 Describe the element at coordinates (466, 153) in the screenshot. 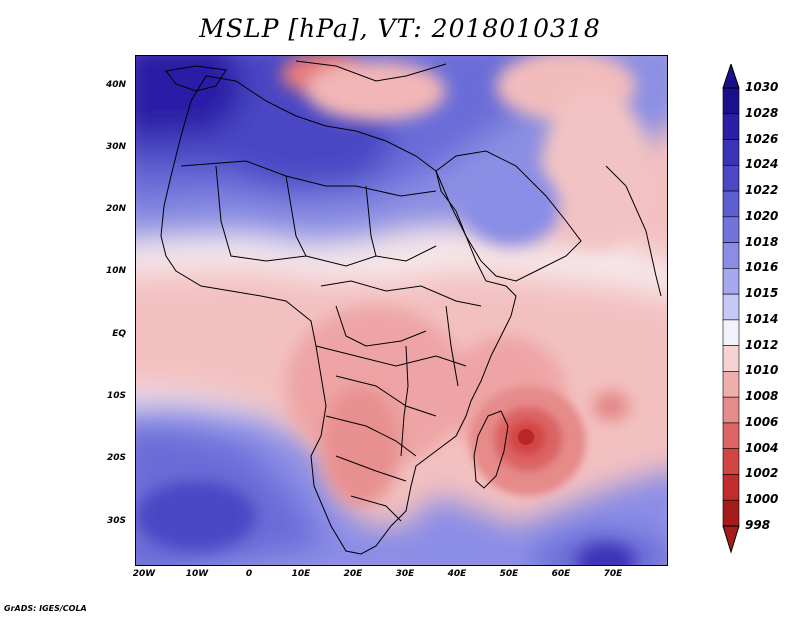

I see `mediterranean-low` at that location.